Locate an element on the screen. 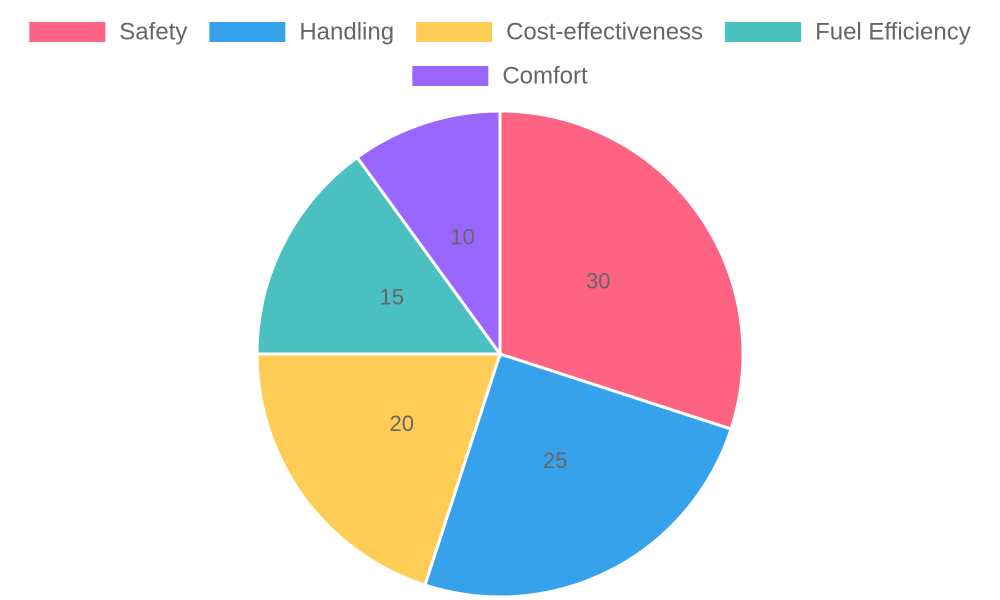 The height and width of the screenshot is (600, 1000). legend-label: Handling is located at coordinates (346, 31).